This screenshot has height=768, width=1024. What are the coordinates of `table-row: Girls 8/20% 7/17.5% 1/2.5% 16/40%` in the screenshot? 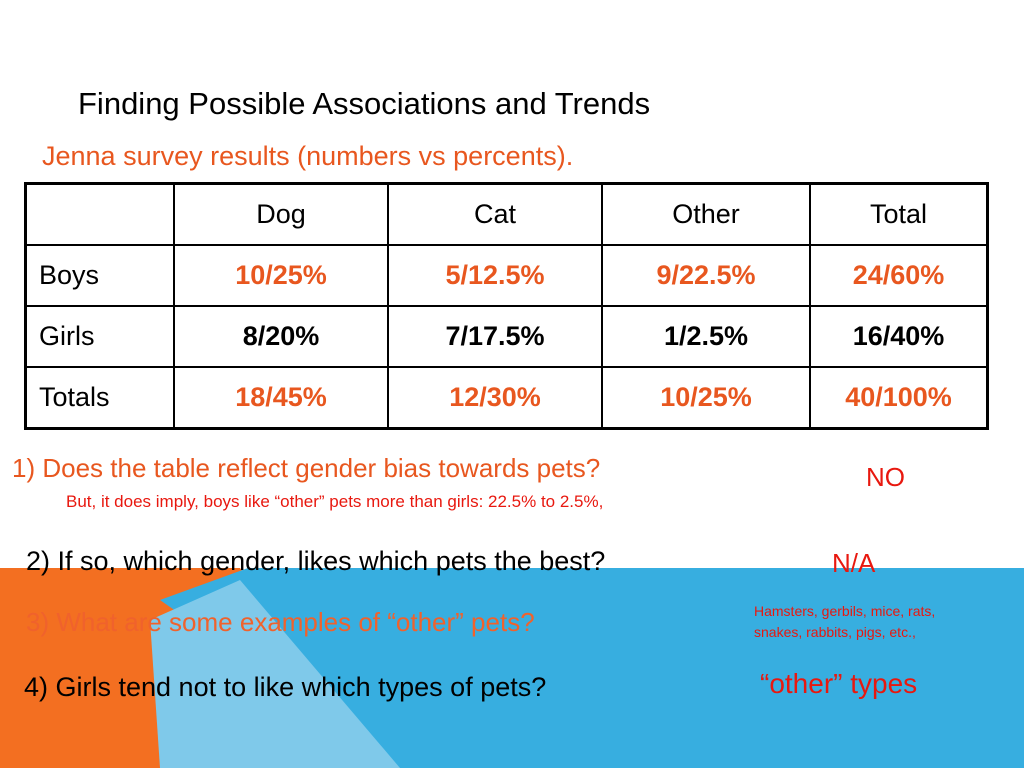 It's located at (506, 336).